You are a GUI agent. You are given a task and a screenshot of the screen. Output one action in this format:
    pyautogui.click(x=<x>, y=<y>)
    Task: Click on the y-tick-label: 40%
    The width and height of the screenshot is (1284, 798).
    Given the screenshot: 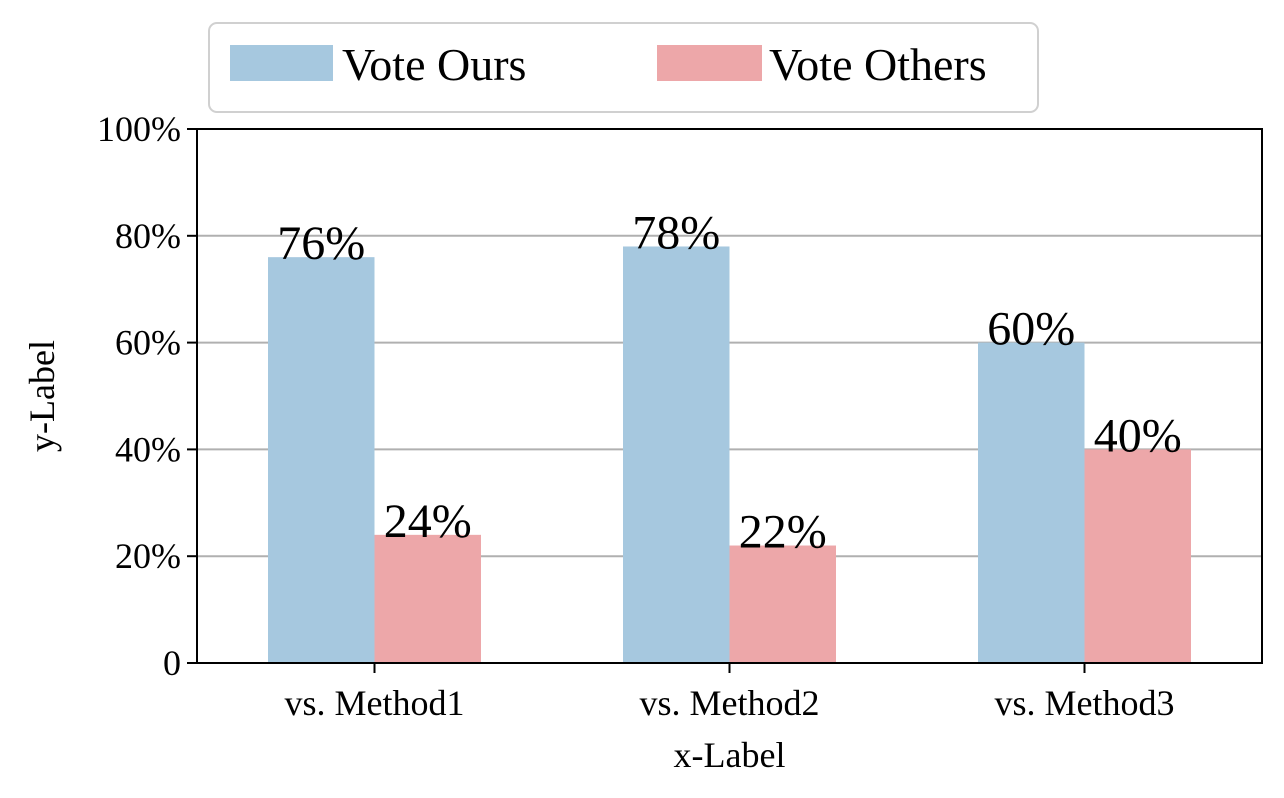 What is the action you would take?
    pyautogui.click(x=148, y=449)
    